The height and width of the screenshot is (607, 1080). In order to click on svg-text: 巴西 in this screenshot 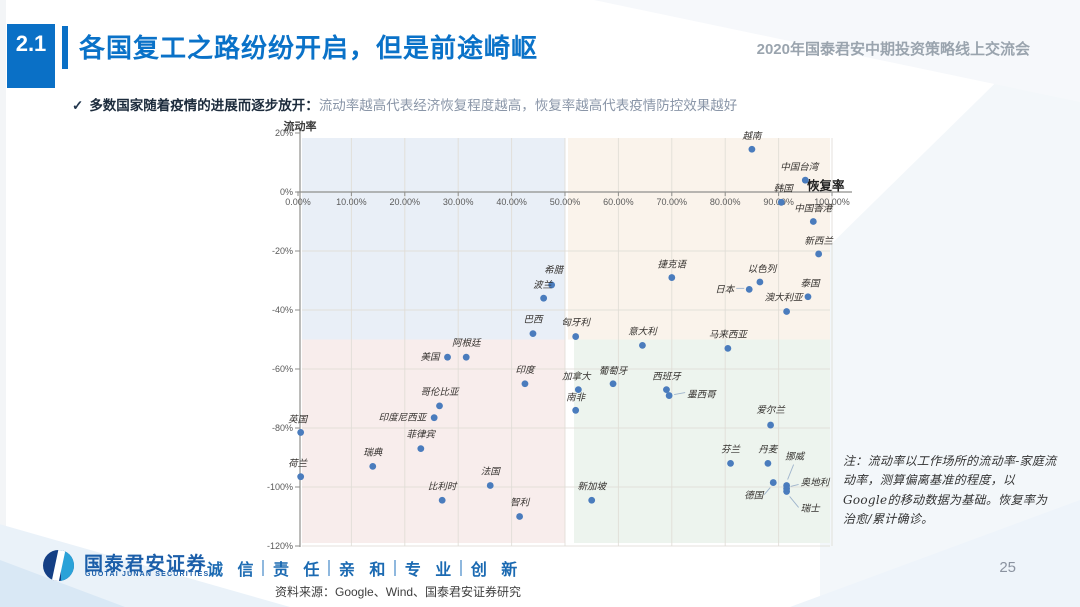, I will do `click(533, 320)`.